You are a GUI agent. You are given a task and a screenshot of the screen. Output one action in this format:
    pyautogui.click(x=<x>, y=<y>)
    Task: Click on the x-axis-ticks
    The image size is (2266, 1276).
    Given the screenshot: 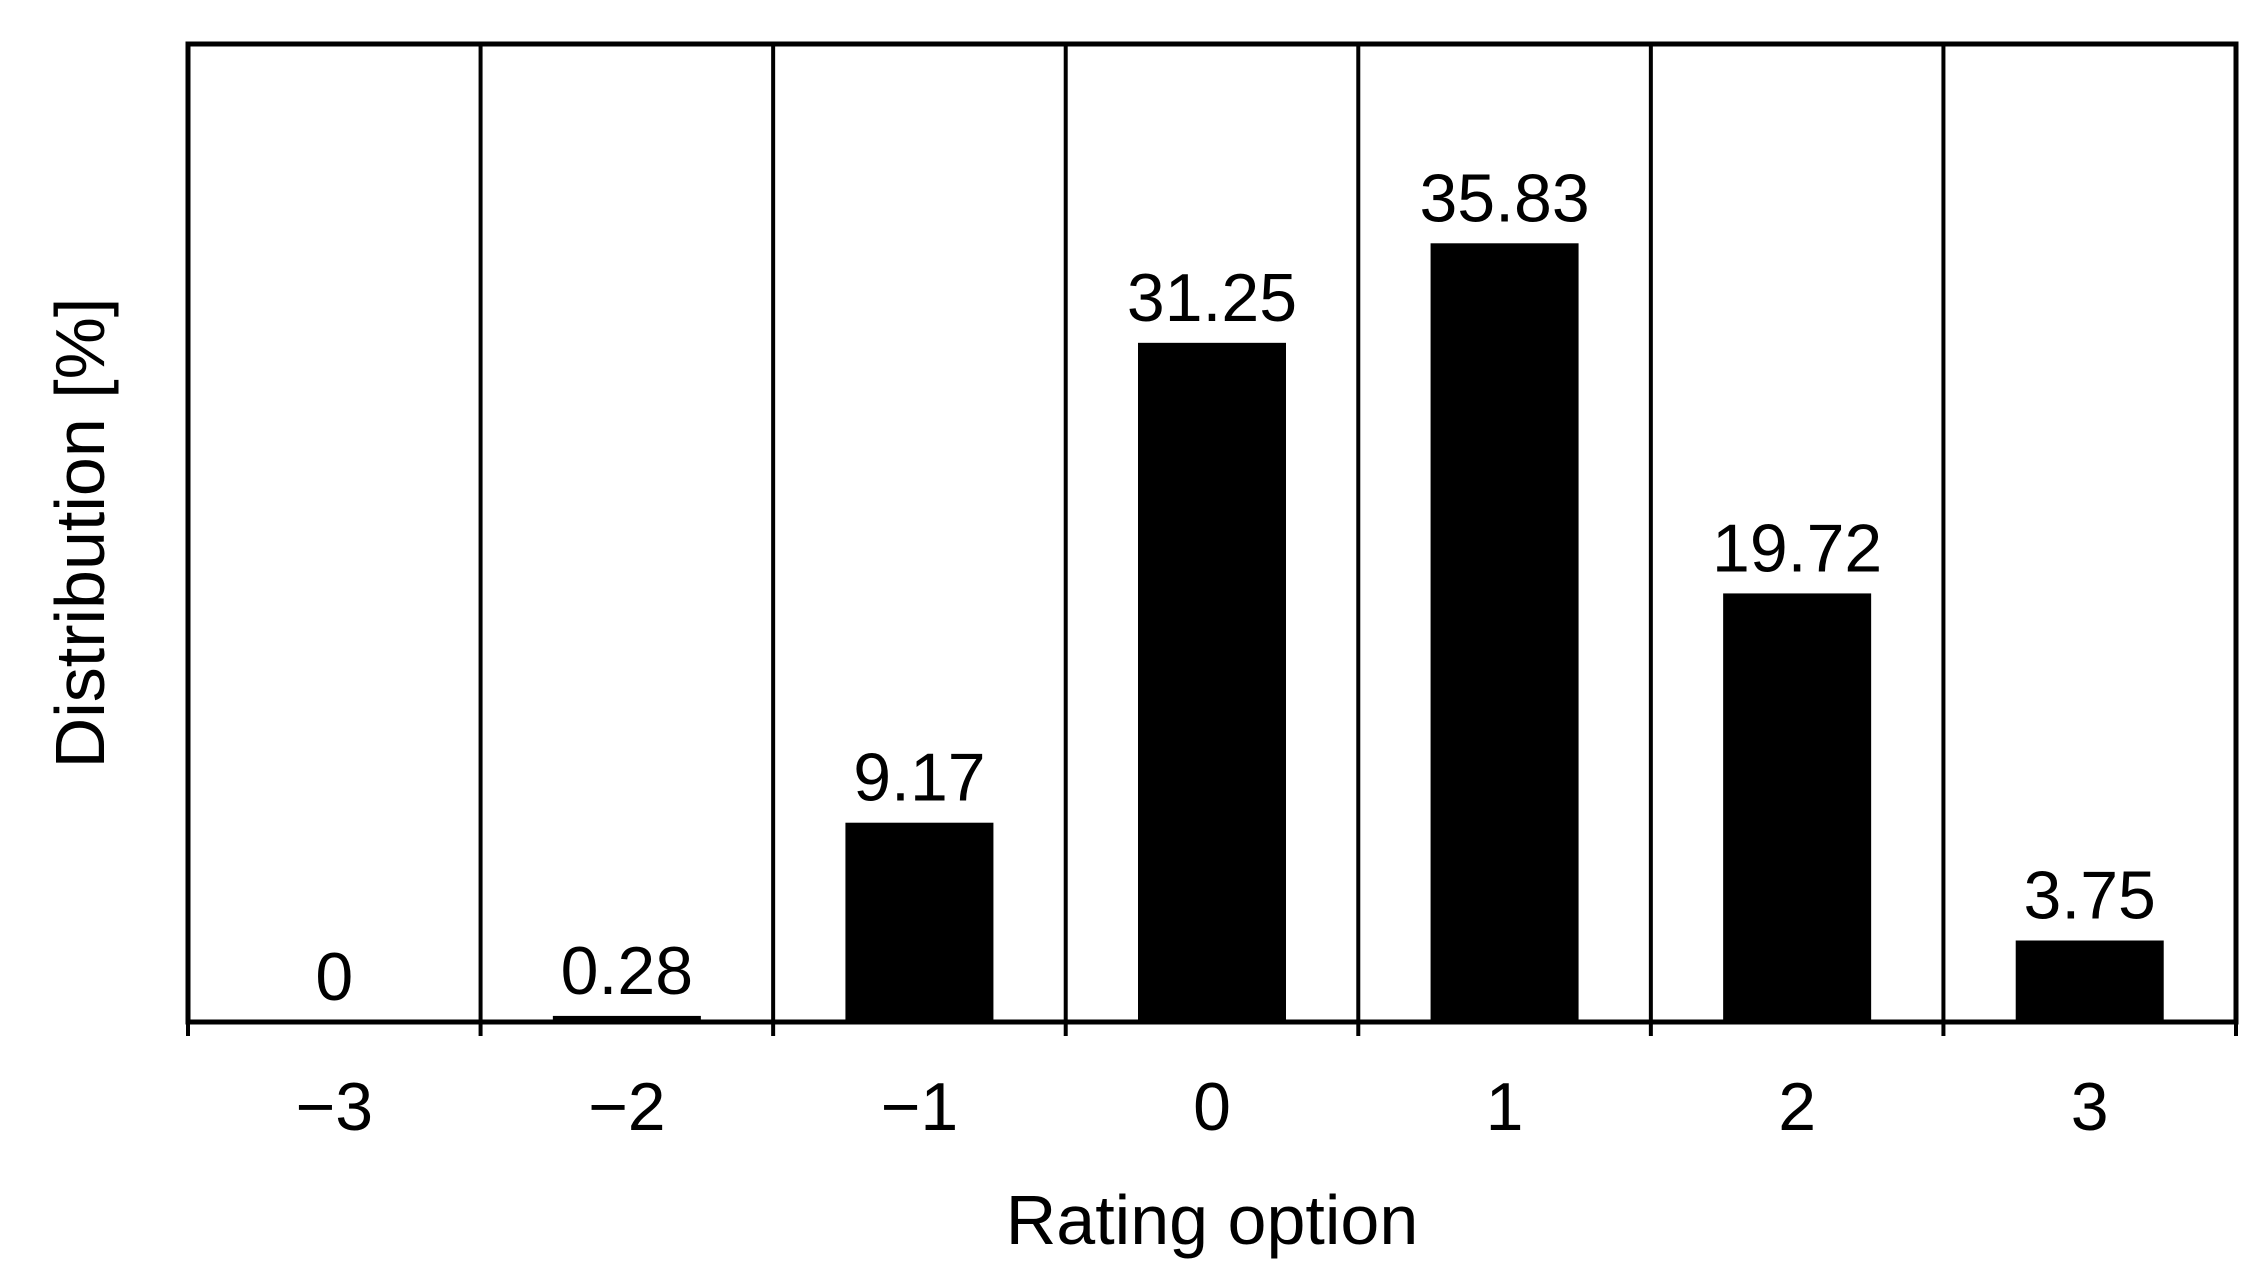 What is the action you would take?
    pyautogui.click(x=1212, y=1029)
    